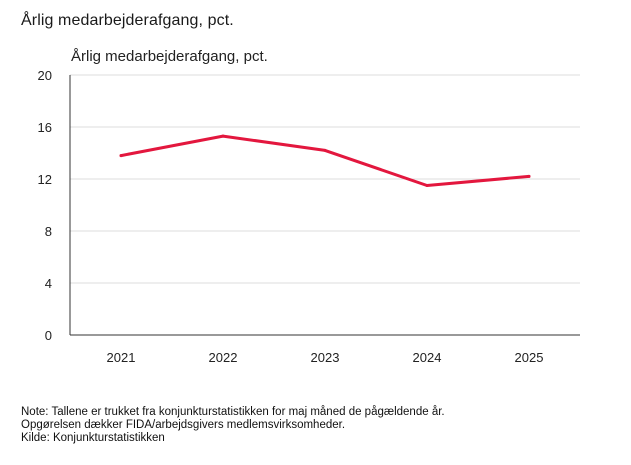 The width and height of the screenshot is (631, 465). Describe the element at coordinates (45, 127) in the screenshot. I see `y-tick-label: 16` at that location.